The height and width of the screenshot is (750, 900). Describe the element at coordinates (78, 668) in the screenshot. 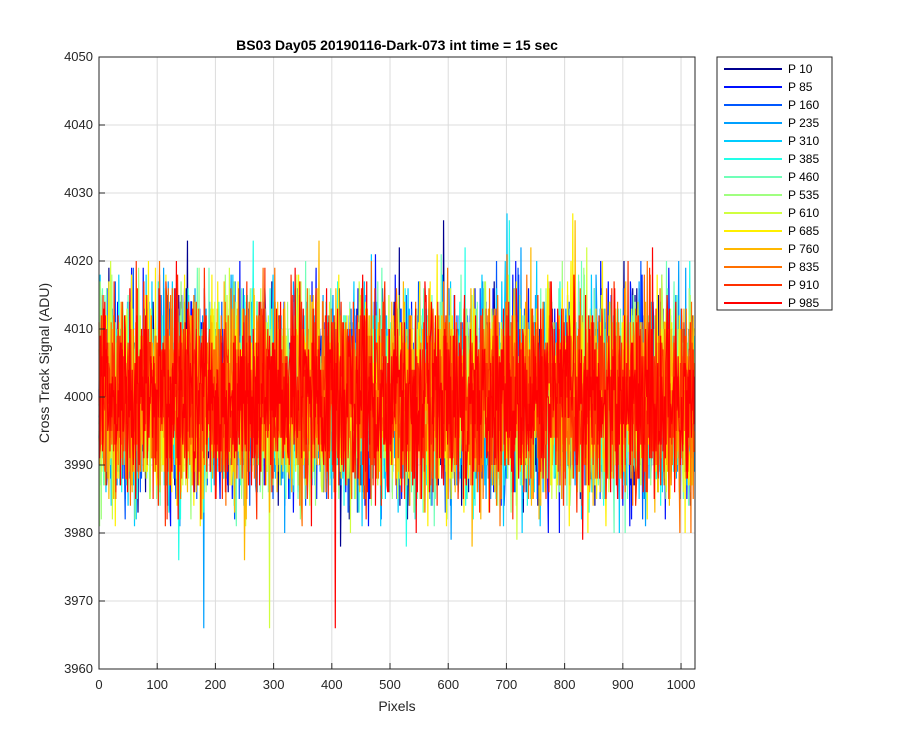

I see `y-tick-label: 3960` at that location.